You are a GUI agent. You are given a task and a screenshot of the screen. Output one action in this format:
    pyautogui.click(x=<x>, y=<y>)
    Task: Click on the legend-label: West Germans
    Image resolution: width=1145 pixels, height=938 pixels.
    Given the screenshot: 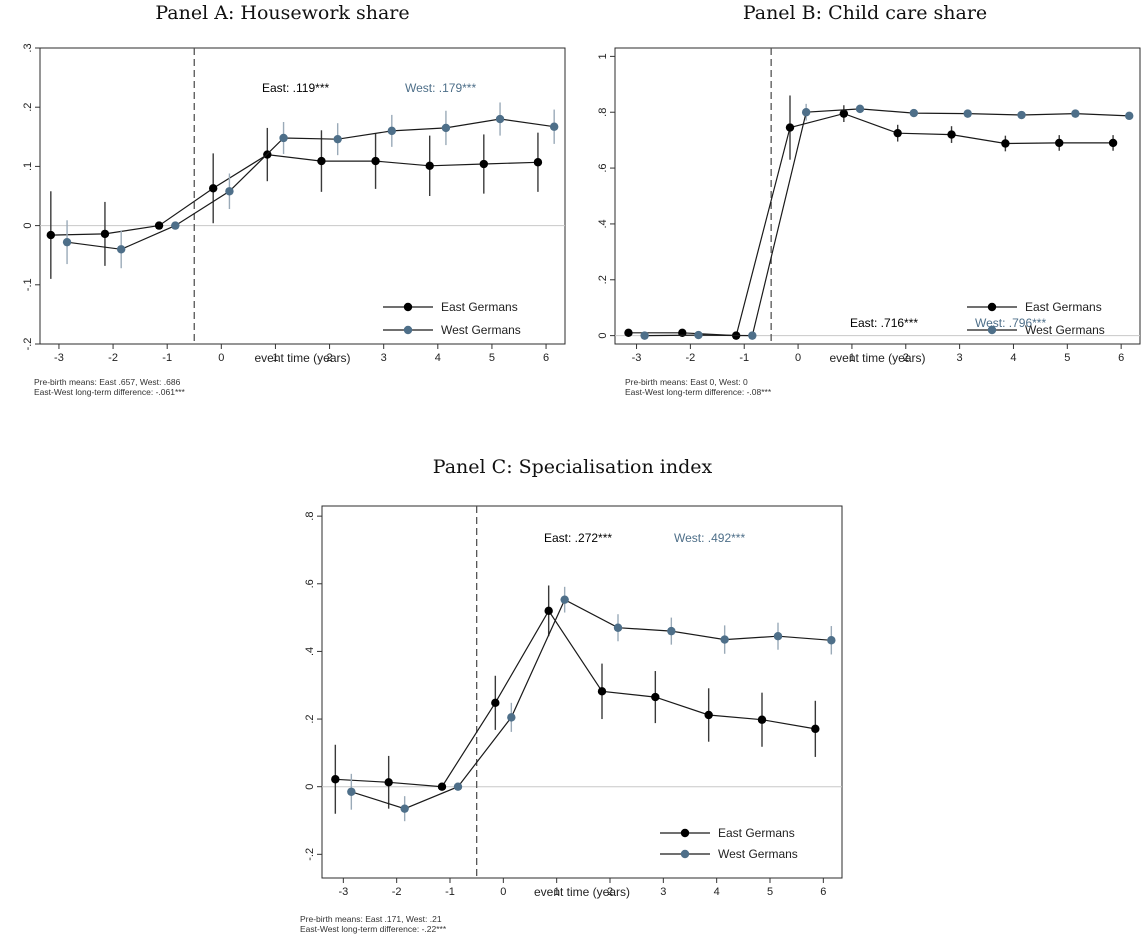 What is the action you would take?
    pyautogui.click(x=481, y=330)
    